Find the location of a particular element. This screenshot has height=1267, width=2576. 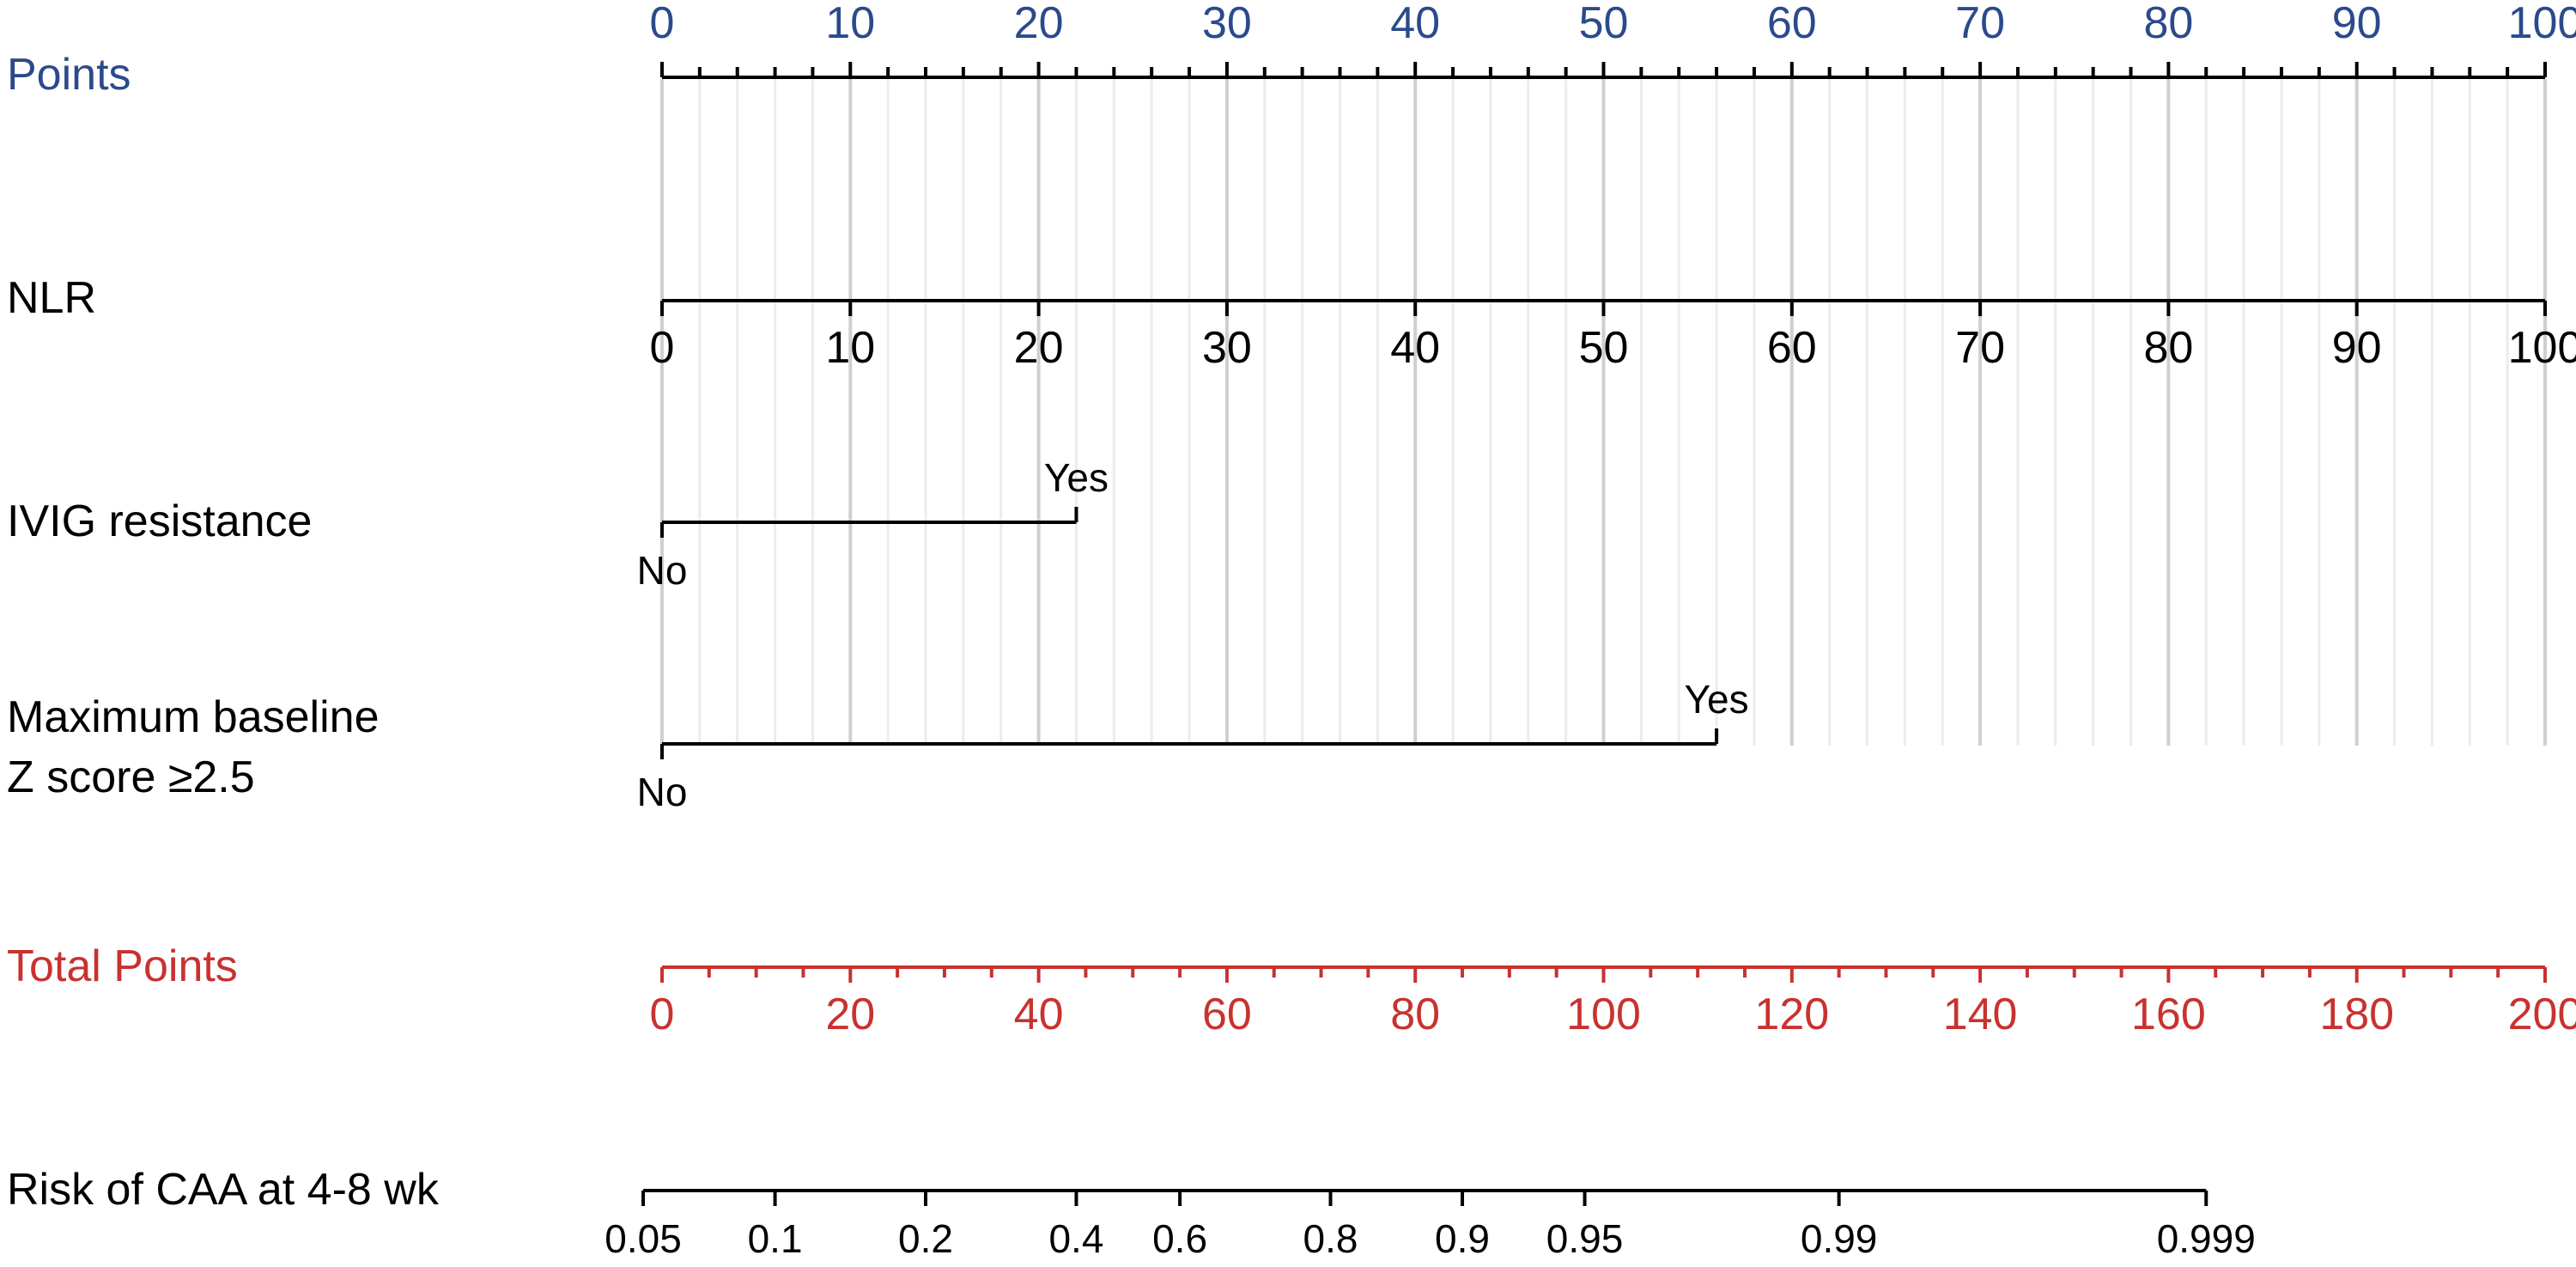

total-points-tick-label: 80 is located at coordinates (1415, 1014).